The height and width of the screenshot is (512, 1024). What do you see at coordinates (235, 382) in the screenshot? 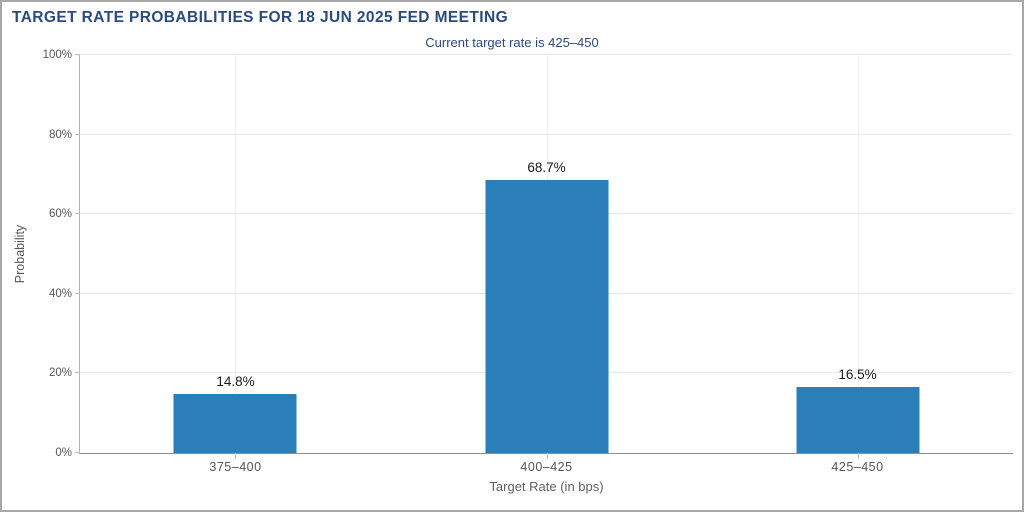
I see `bar-value-label: 14.8%` at bounding box center [235, 382].